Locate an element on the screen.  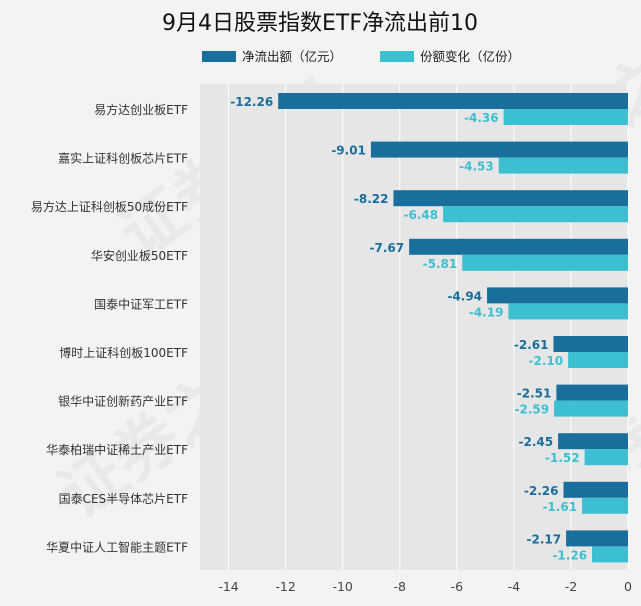
x-tick-label: -6 is located at coordinates (457, 586).